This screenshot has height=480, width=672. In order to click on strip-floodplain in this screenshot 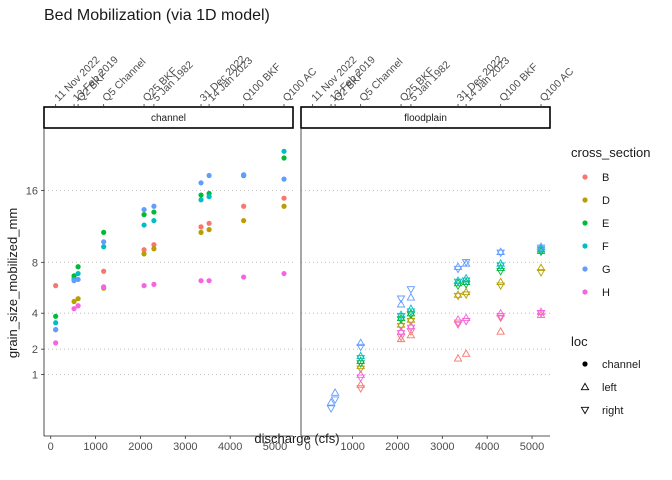, I will do `click(425, 117)`.